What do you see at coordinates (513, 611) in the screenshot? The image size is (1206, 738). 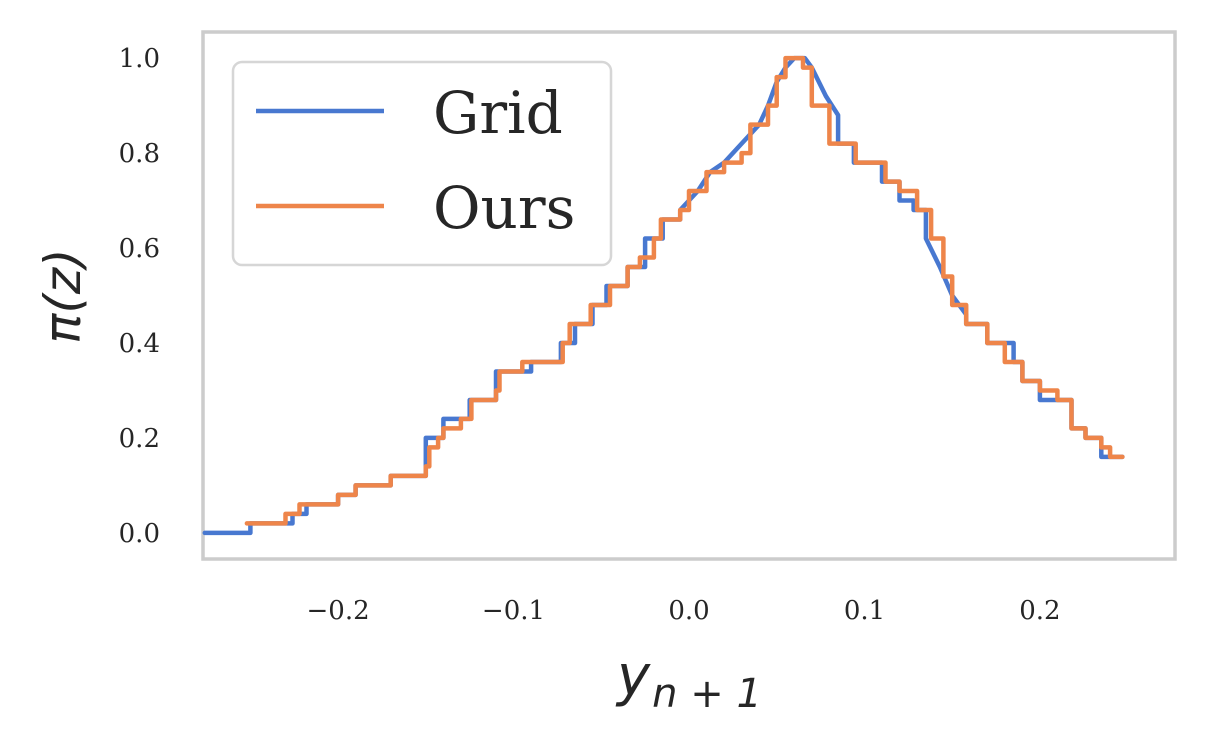 I see `x-tick-label: −0.1` at bounding box center [513, 611].